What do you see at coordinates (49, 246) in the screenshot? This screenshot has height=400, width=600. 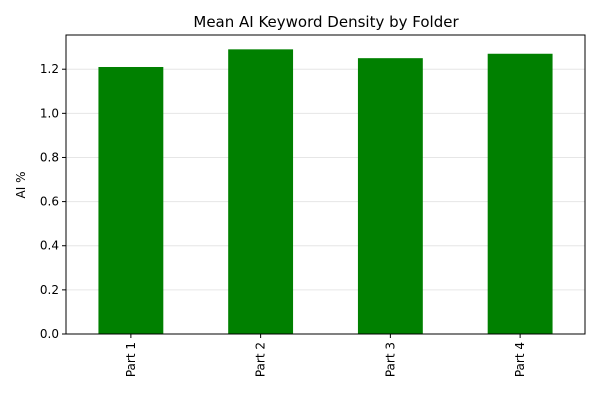 I see `y-tick-label: 0.4` at bounding box center [49, 246].